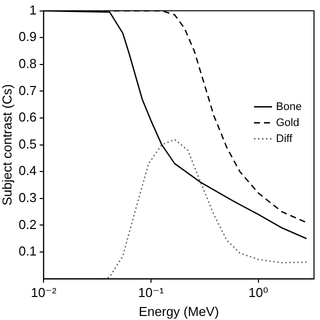 The image size is (320, 320). I want to click on x-tick-label: 10⁻¹, so click(151, 292).